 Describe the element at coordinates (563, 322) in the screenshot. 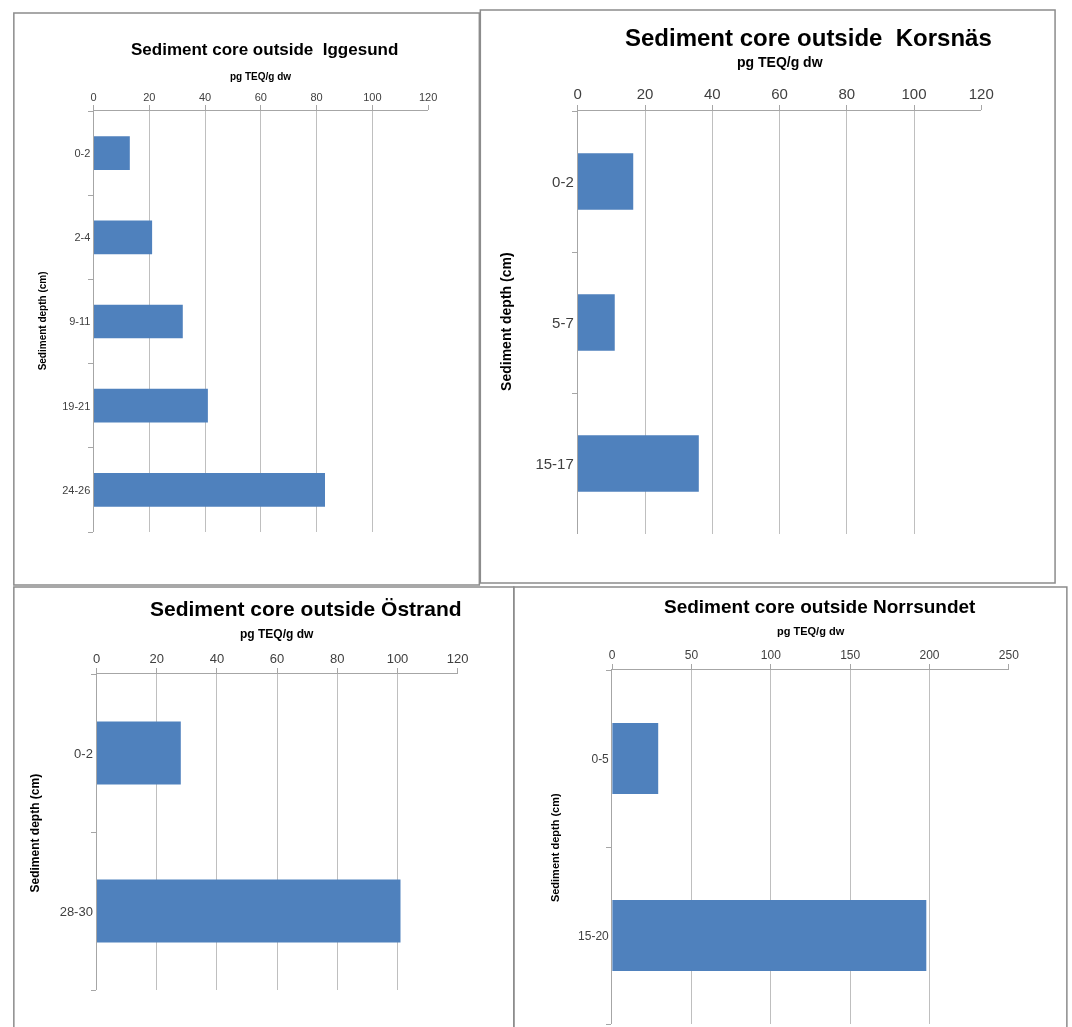

I see `y-tick-label: 5-7` at that location.